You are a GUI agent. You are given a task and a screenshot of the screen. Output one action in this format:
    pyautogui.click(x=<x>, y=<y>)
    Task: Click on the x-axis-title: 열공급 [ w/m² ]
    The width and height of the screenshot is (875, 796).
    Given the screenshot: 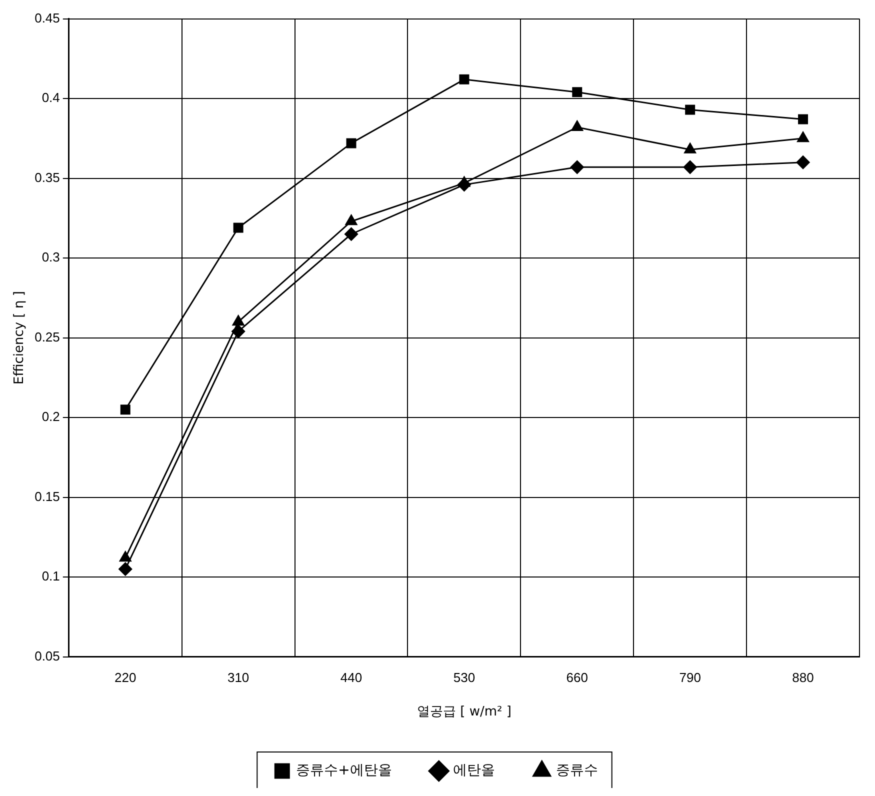 What is the action you would take?
    pyautogui.click(x=464, y=712)
    